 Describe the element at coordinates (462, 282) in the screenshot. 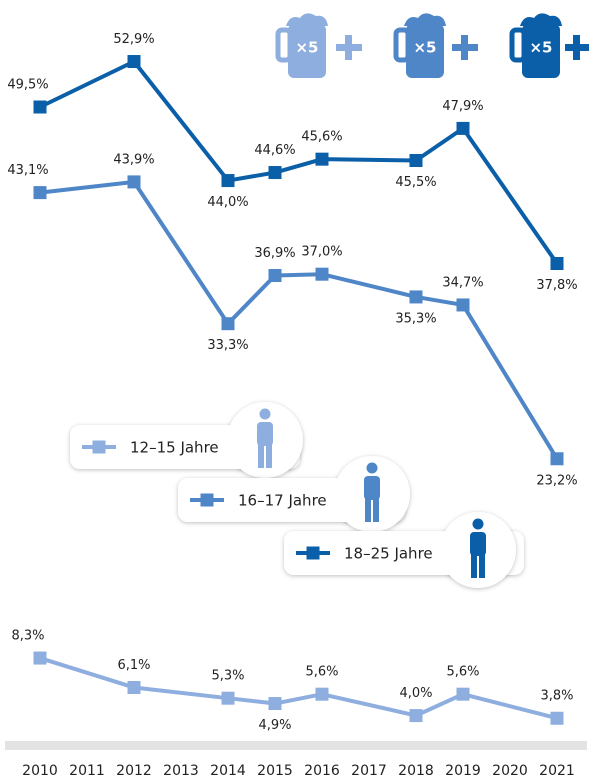

I see `data-label: 34,7%` at that location.